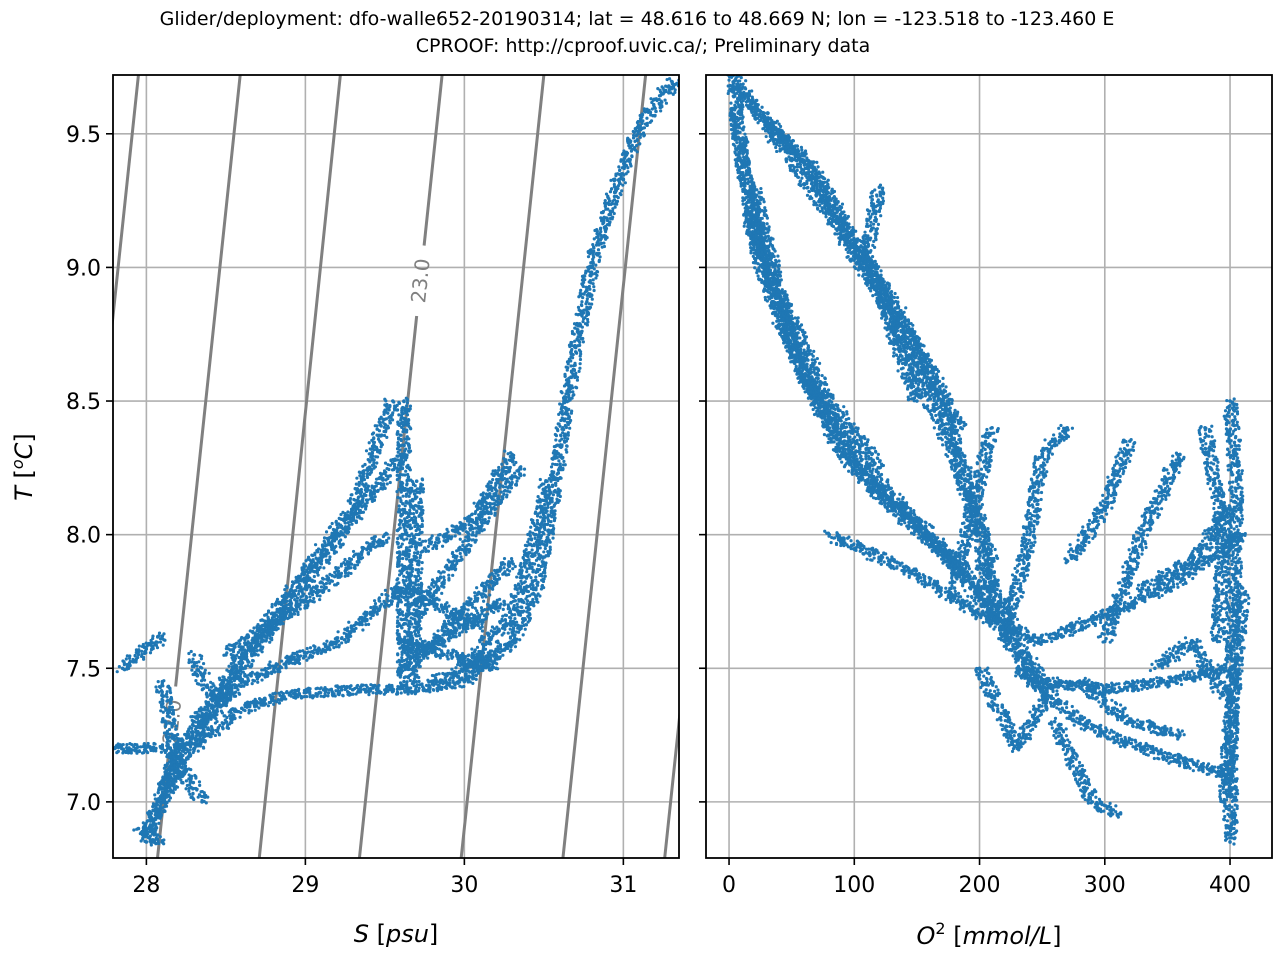  What do you see at coordinates (208, 381) in the screenshot?
I see `isopycnal-line` at bounding box center [208, 381].